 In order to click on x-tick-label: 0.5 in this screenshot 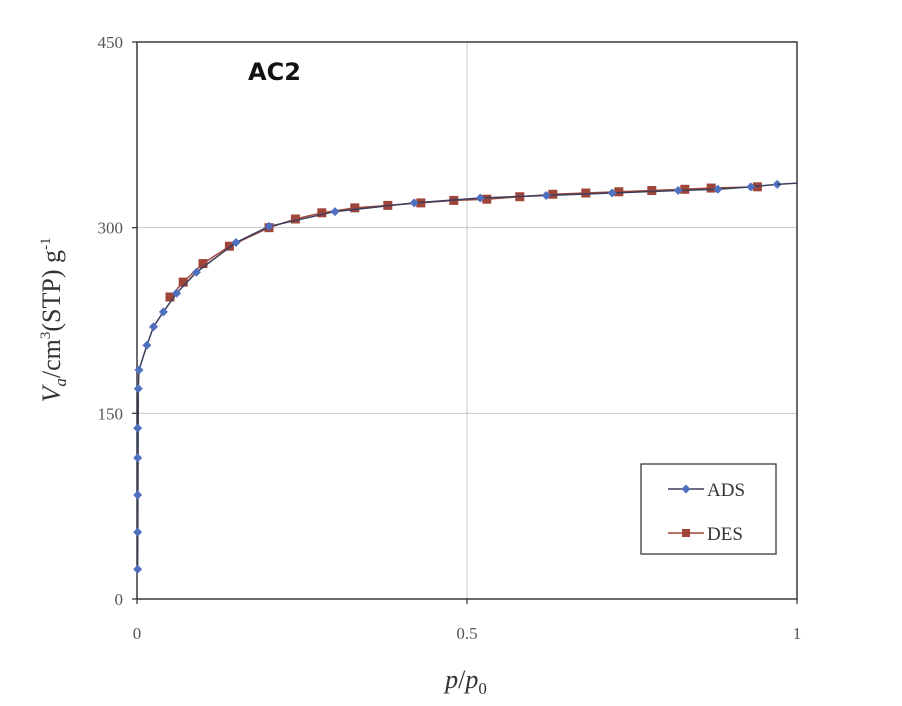, I will do `click(466, 633)`.